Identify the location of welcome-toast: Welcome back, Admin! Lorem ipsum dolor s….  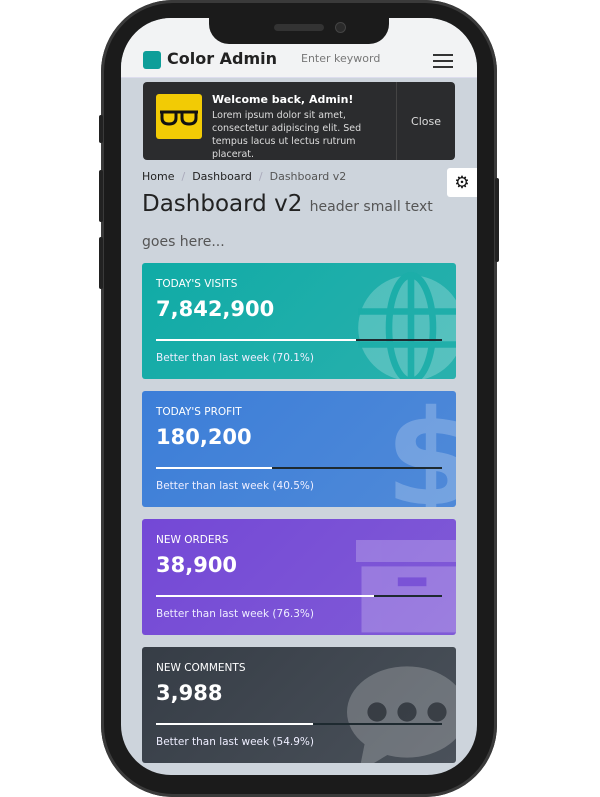
(299, 121).